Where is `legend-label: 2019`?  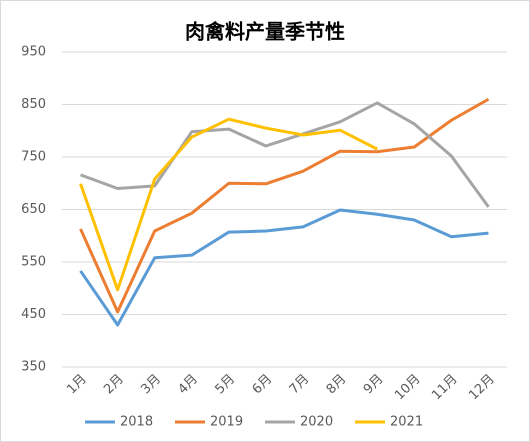
legend-label: 2019 is located at coordinates (226, 422).